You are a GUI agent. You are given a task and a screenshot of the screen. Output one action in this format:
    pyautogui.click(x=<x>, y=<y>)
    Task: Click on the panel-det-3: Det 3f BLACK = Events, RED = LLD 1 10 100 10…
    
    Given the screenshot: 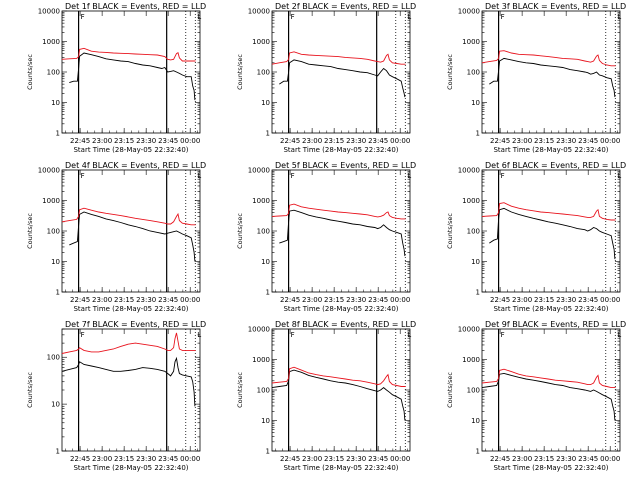 What is the action you would take?
    pyautogui.click(x=536, y=78)
    